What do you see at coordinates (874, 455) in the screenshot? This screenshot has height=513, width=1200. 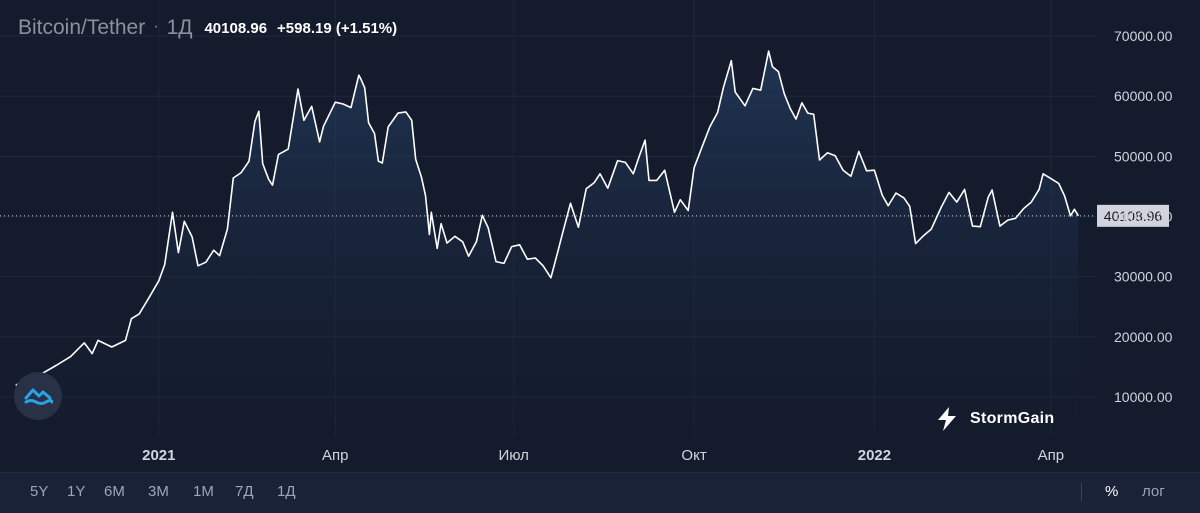 I see `x-tick-label: 2022` at bounding box center [874, 455].